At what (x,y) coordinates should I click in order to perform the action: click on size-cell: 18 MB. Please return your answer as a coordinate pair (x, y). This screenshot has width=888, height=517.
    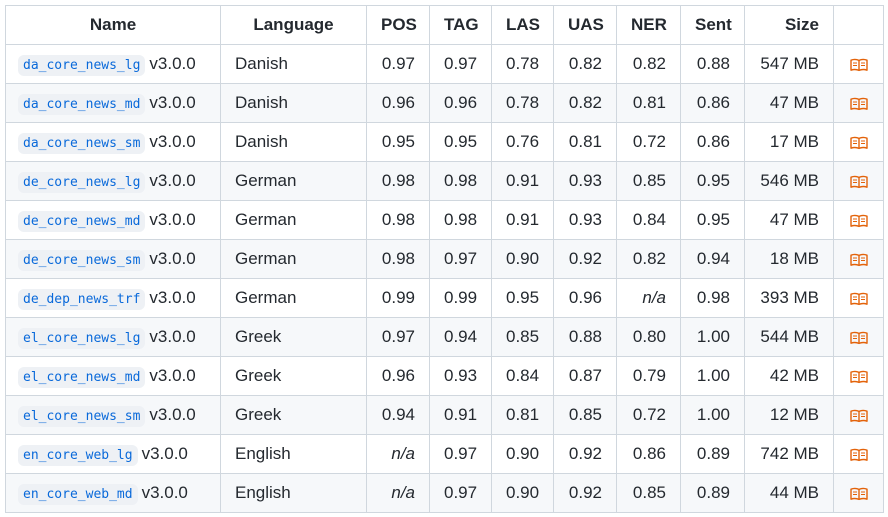
    Looking at the image, I should click on (789, 259).